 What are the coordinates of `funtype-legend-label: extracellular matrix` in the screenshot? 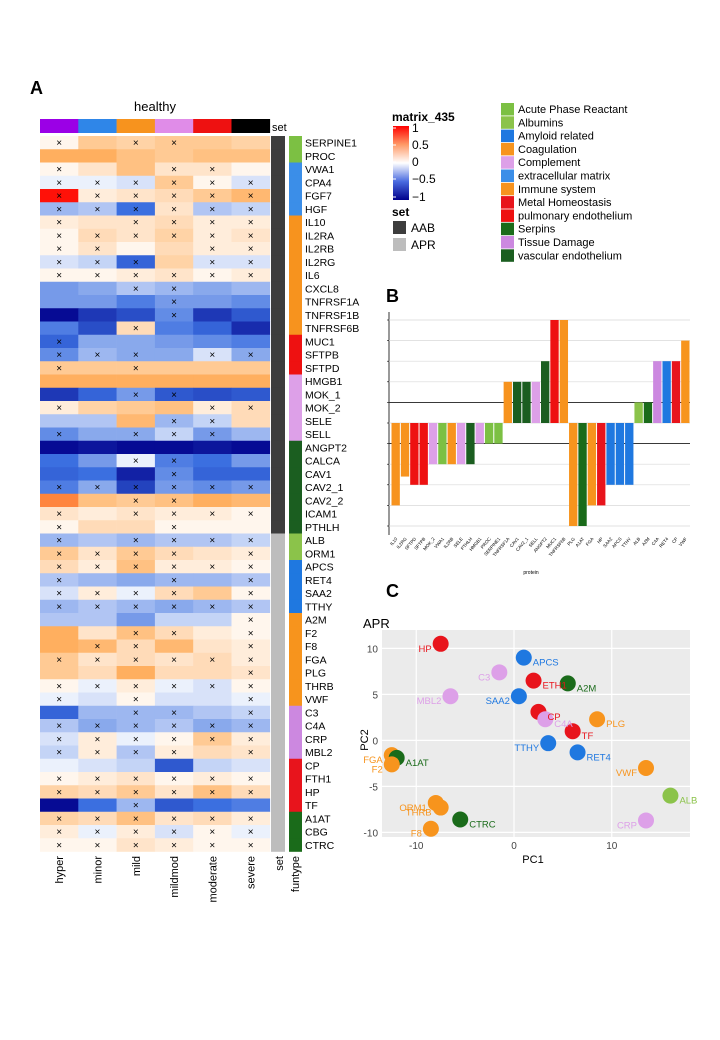 It's located at (564, 177).